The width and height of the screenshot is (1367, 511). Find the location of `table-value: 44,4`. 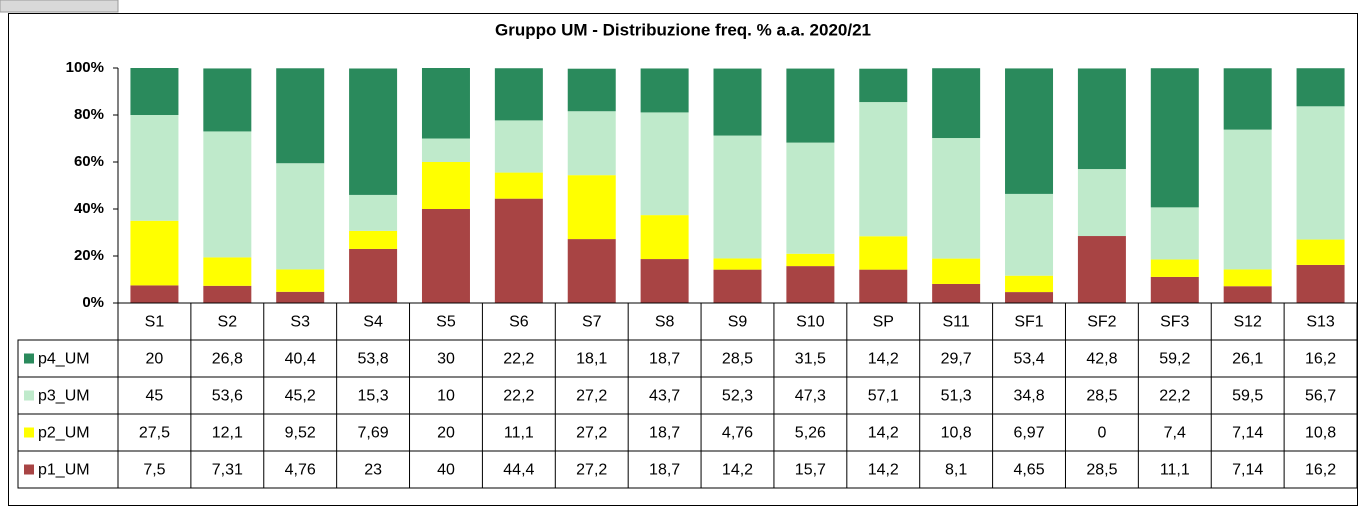

table-value: 44,4 is located at coordinates (518, 470).